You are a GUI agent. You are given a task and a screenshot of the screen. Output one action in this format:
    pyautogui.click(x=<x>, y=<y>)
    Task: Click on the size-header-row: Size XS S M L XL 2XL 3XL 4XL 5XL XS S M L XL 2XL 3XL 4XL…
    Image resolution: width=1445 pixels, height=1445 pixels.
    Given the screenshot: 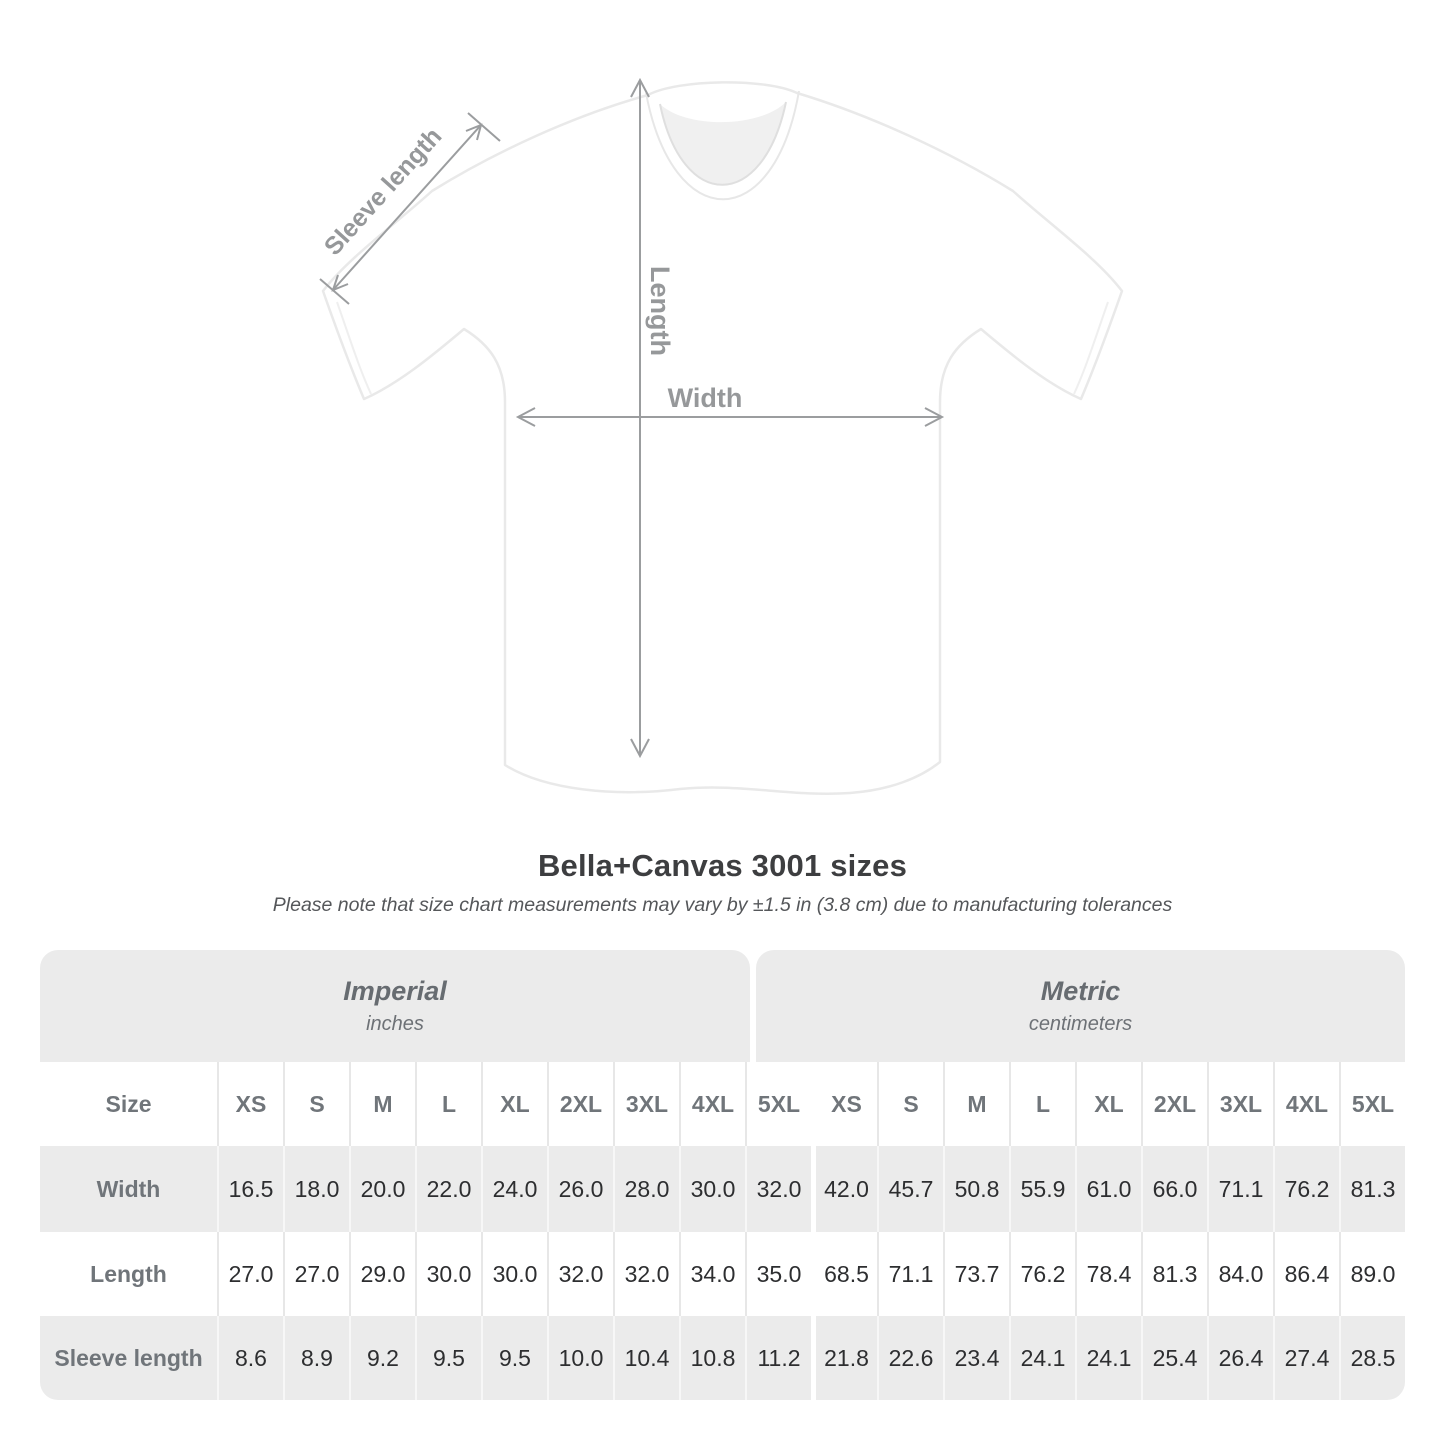 What is the action you would take?
    pyautogui.click(x=722, y=1104)
    